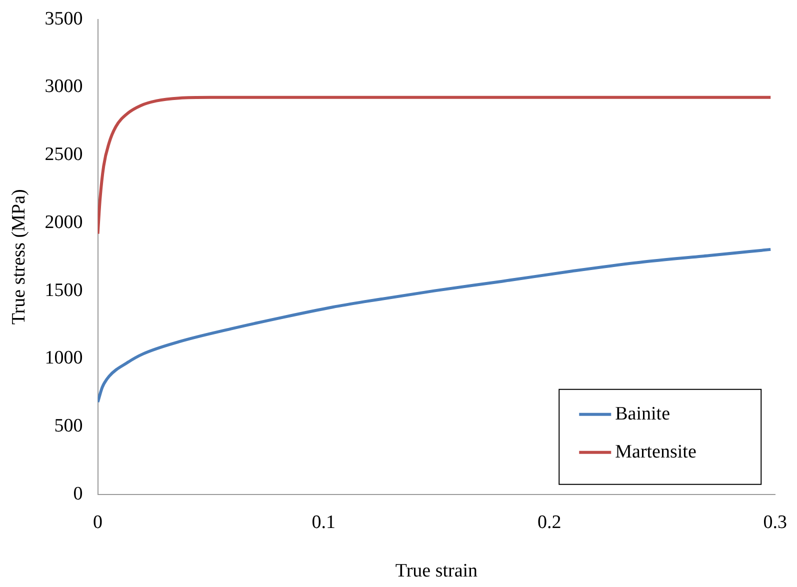 The width and height of the screenshot is (797, 587). What do you see at coordinates (63, 358) in the screenshot?
I see `y-tick-label: 1000` at bounding box center [63, 358].